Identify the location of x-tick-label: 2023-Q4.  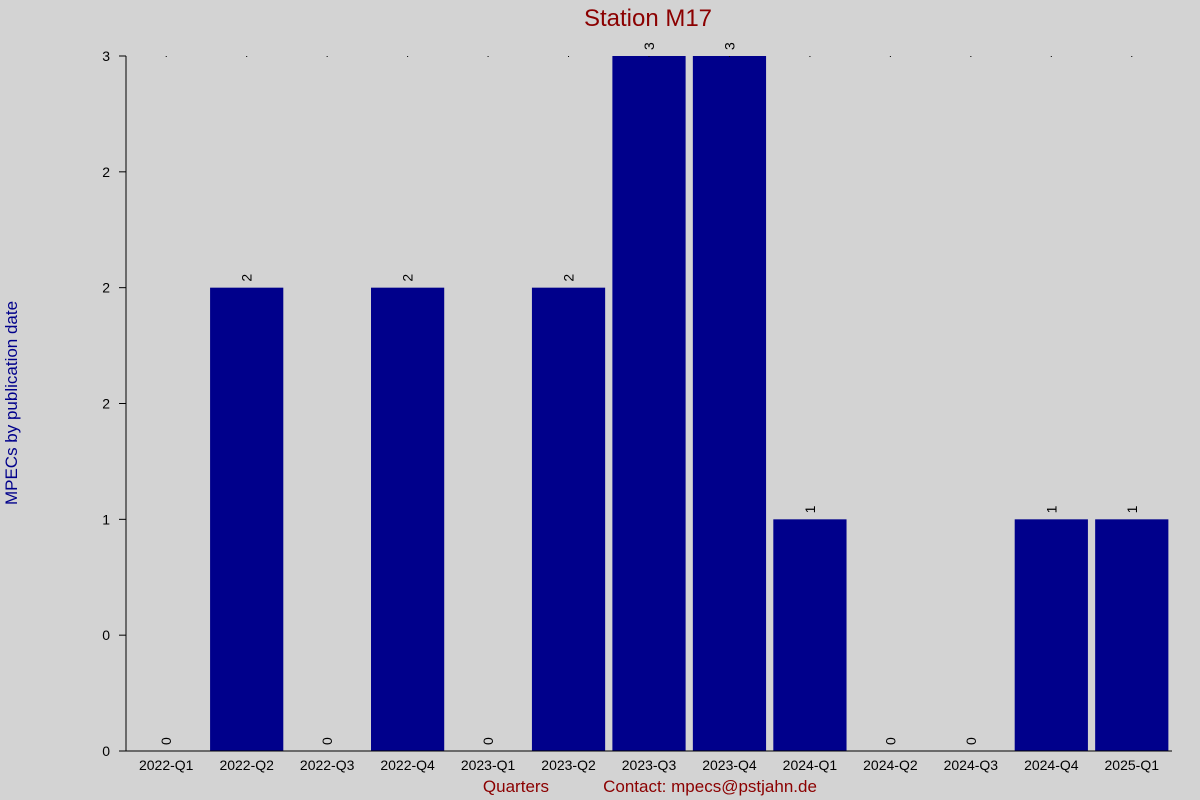
(729, 765).